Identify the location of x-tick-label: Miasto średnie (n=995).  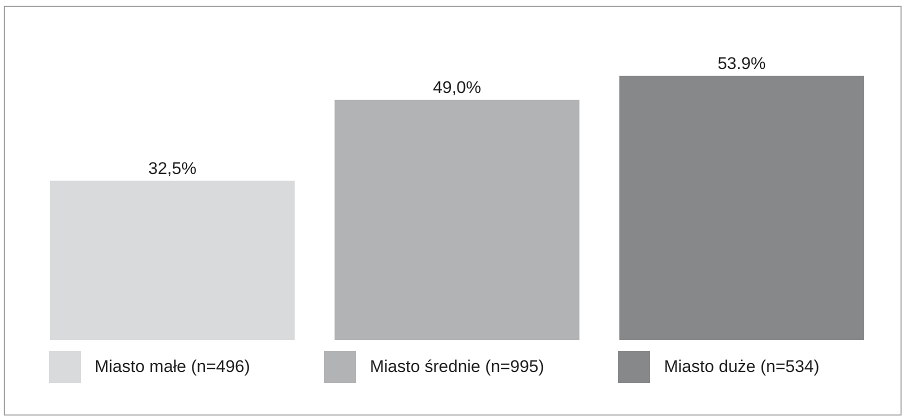
(457, 366).